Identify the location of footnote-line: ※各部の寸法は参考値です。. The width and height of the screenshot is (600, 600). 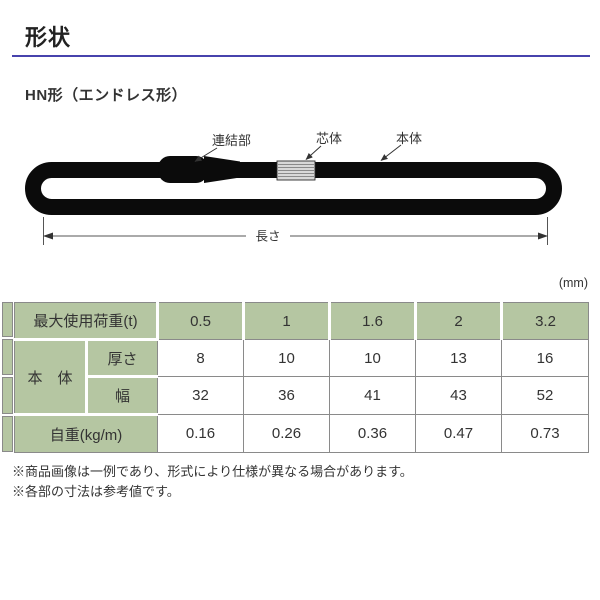
(96, 491).